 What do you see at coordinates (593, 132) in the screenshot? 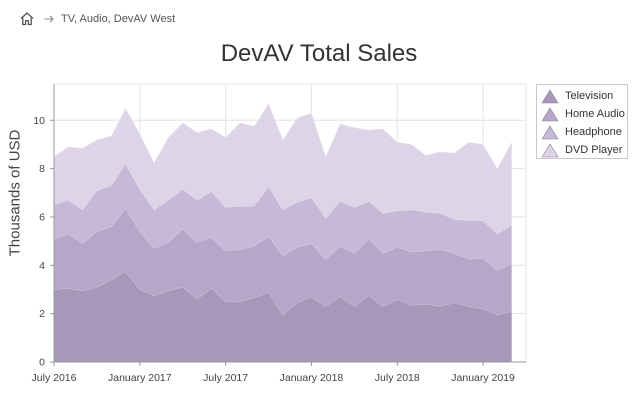
I see `legend-label: Headphone` at bounding box center [593, 132].